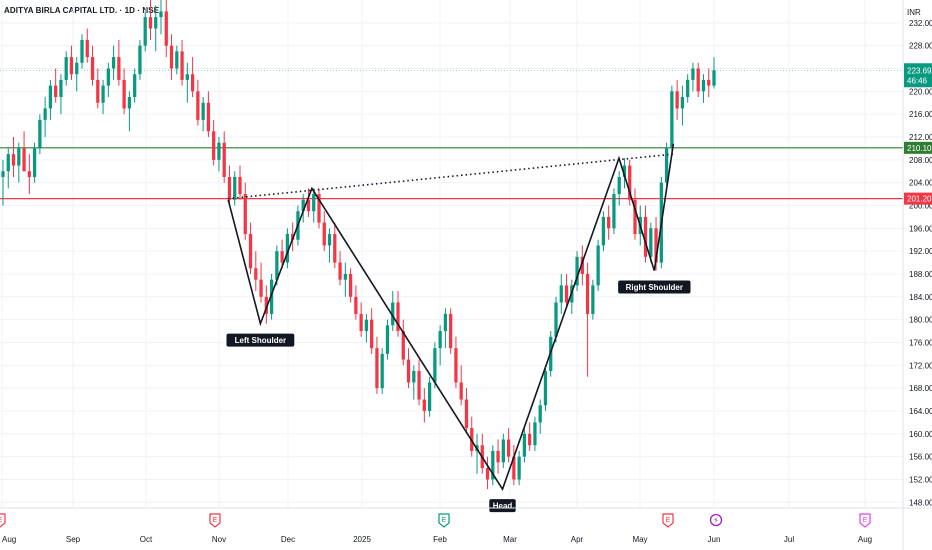 This screenshot has width=932, height=550. What do you see at coordinates (920, 320) in the screenshot?
I see `price-tick-label: 180.00` at bounding box center [920, 320].